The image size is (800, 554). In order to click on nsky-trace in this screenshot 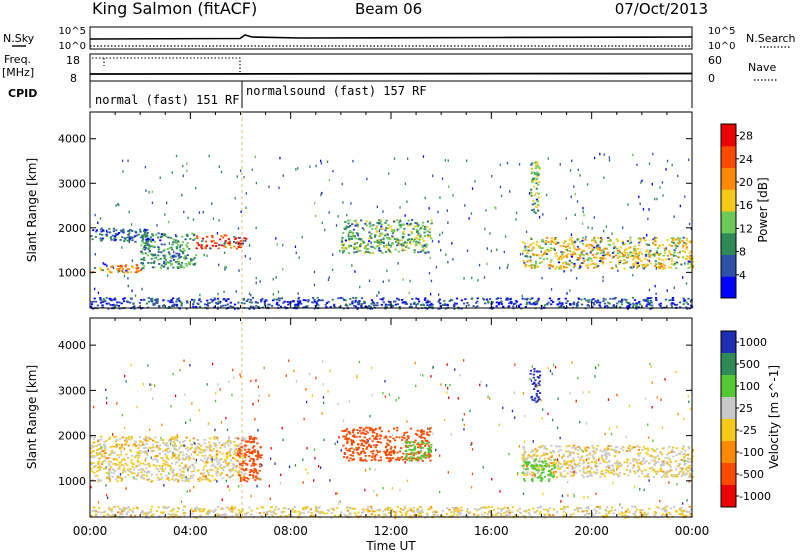, I will do `click(391, 37)`.